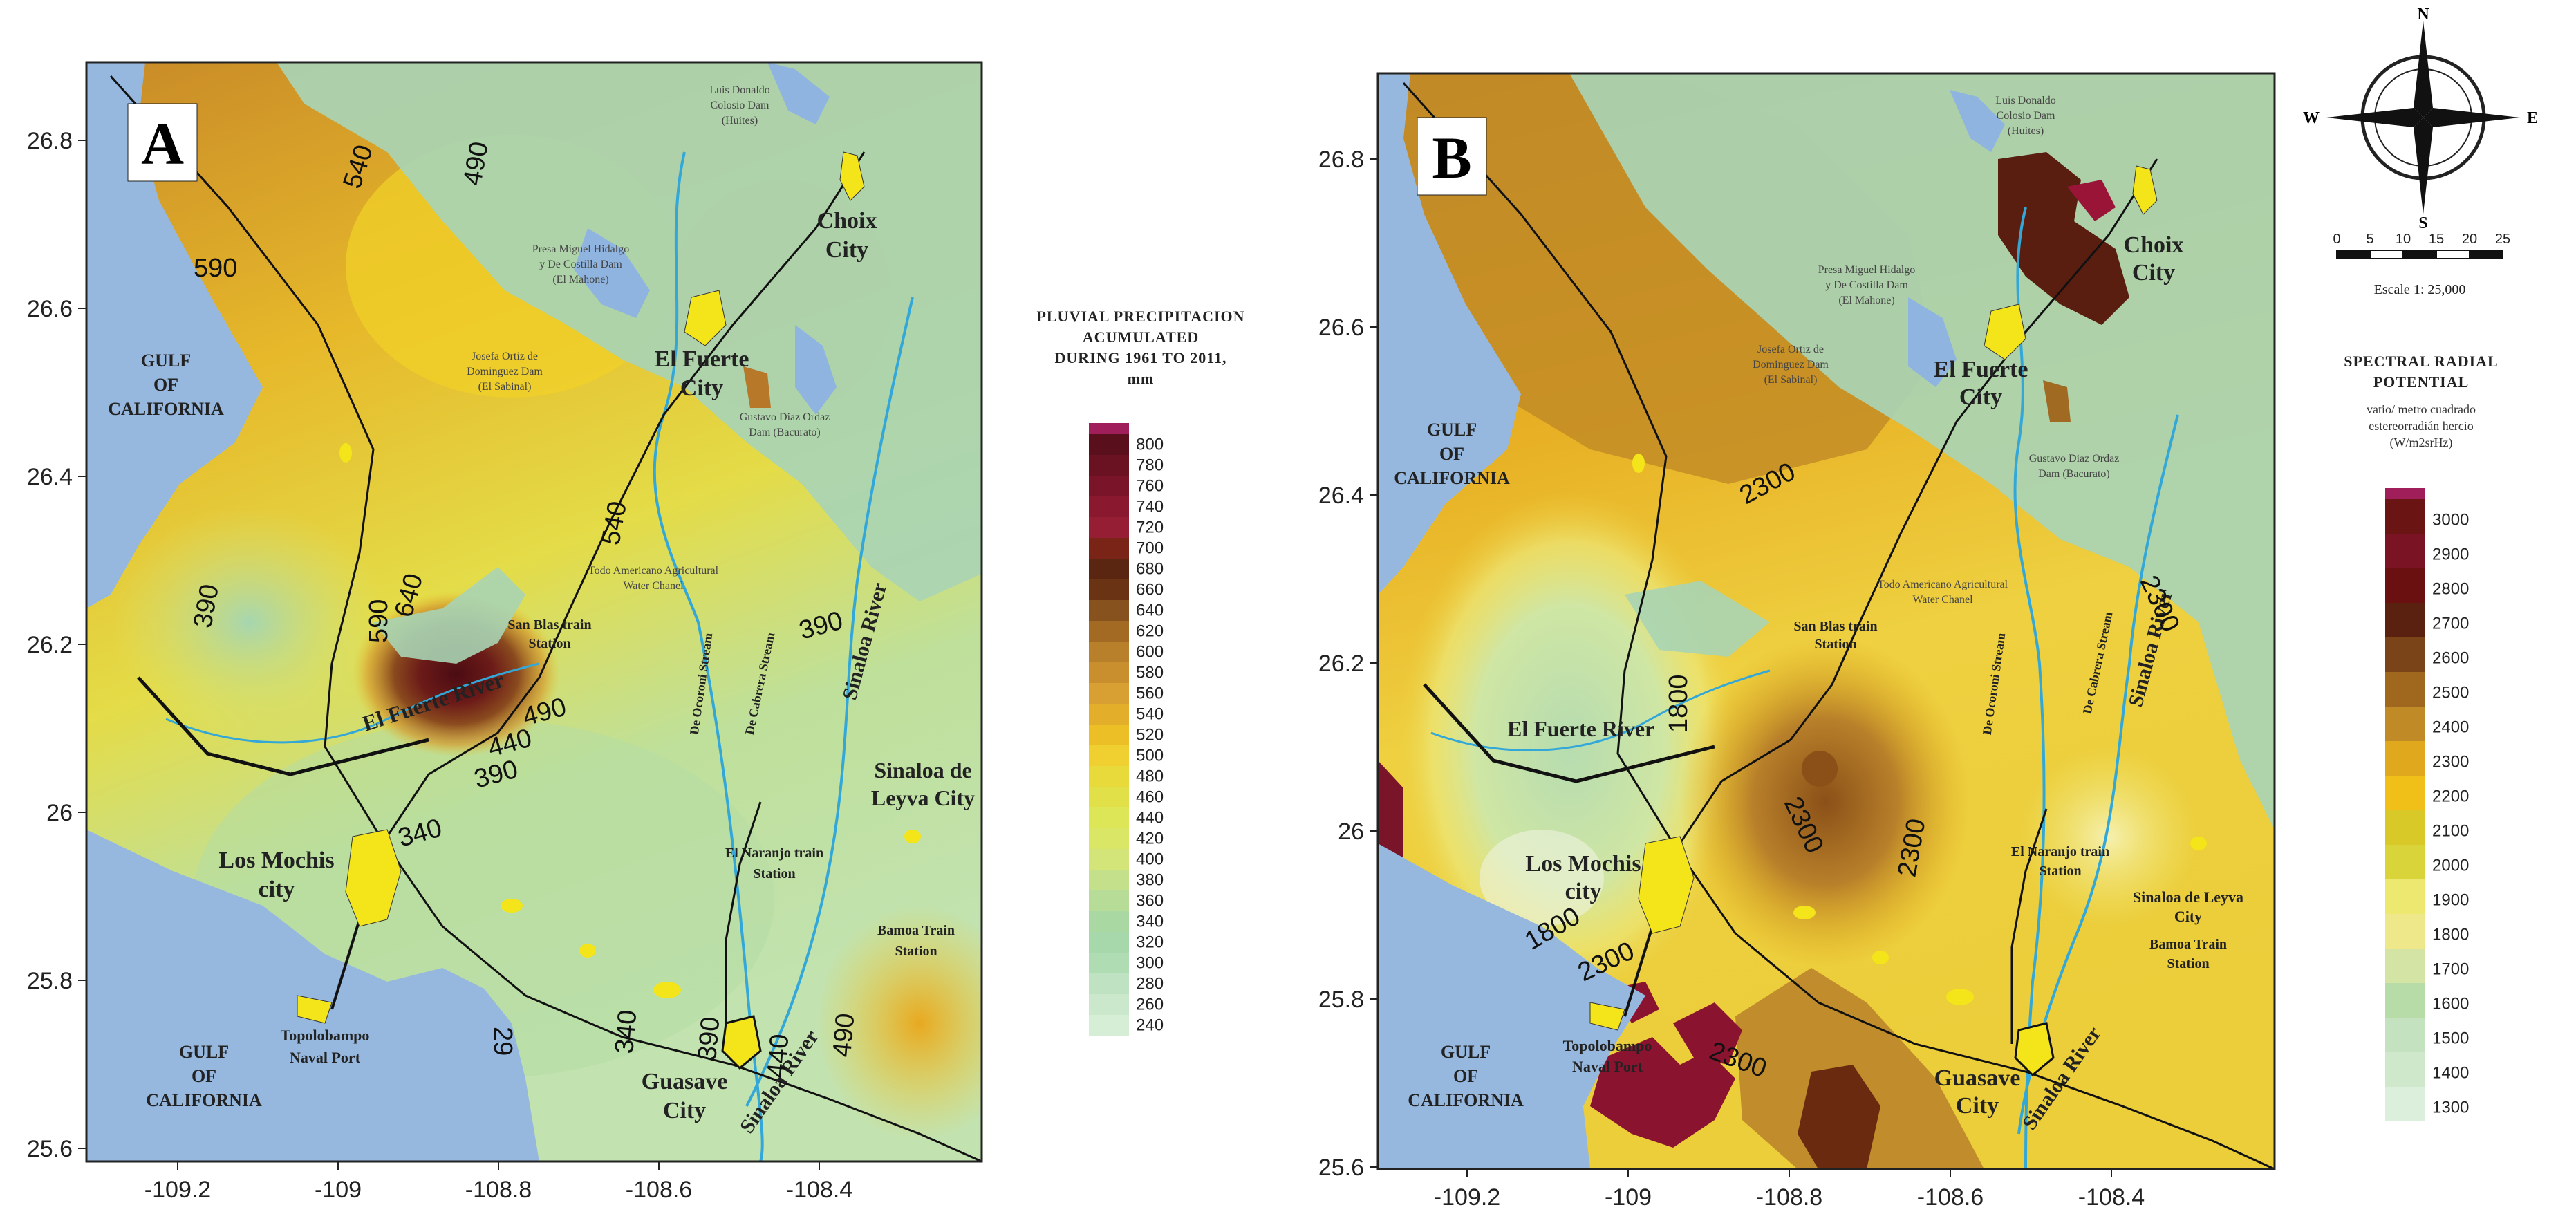  Describe the element at coordinates (50, 477) in the screenshot. I see `map-a-y-tick-label: 26.4` at that location.